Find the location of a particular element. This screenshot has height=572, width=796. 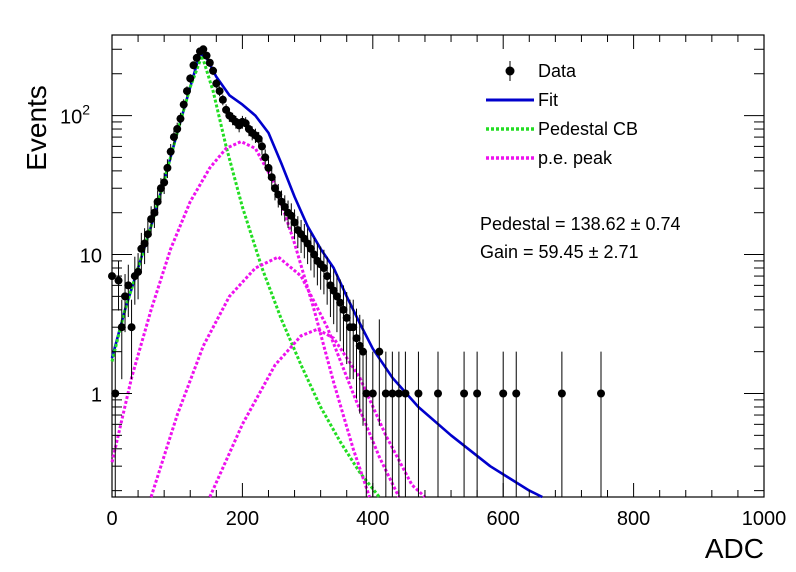

y-axis-title: Events is located at coordinates (36, 128).